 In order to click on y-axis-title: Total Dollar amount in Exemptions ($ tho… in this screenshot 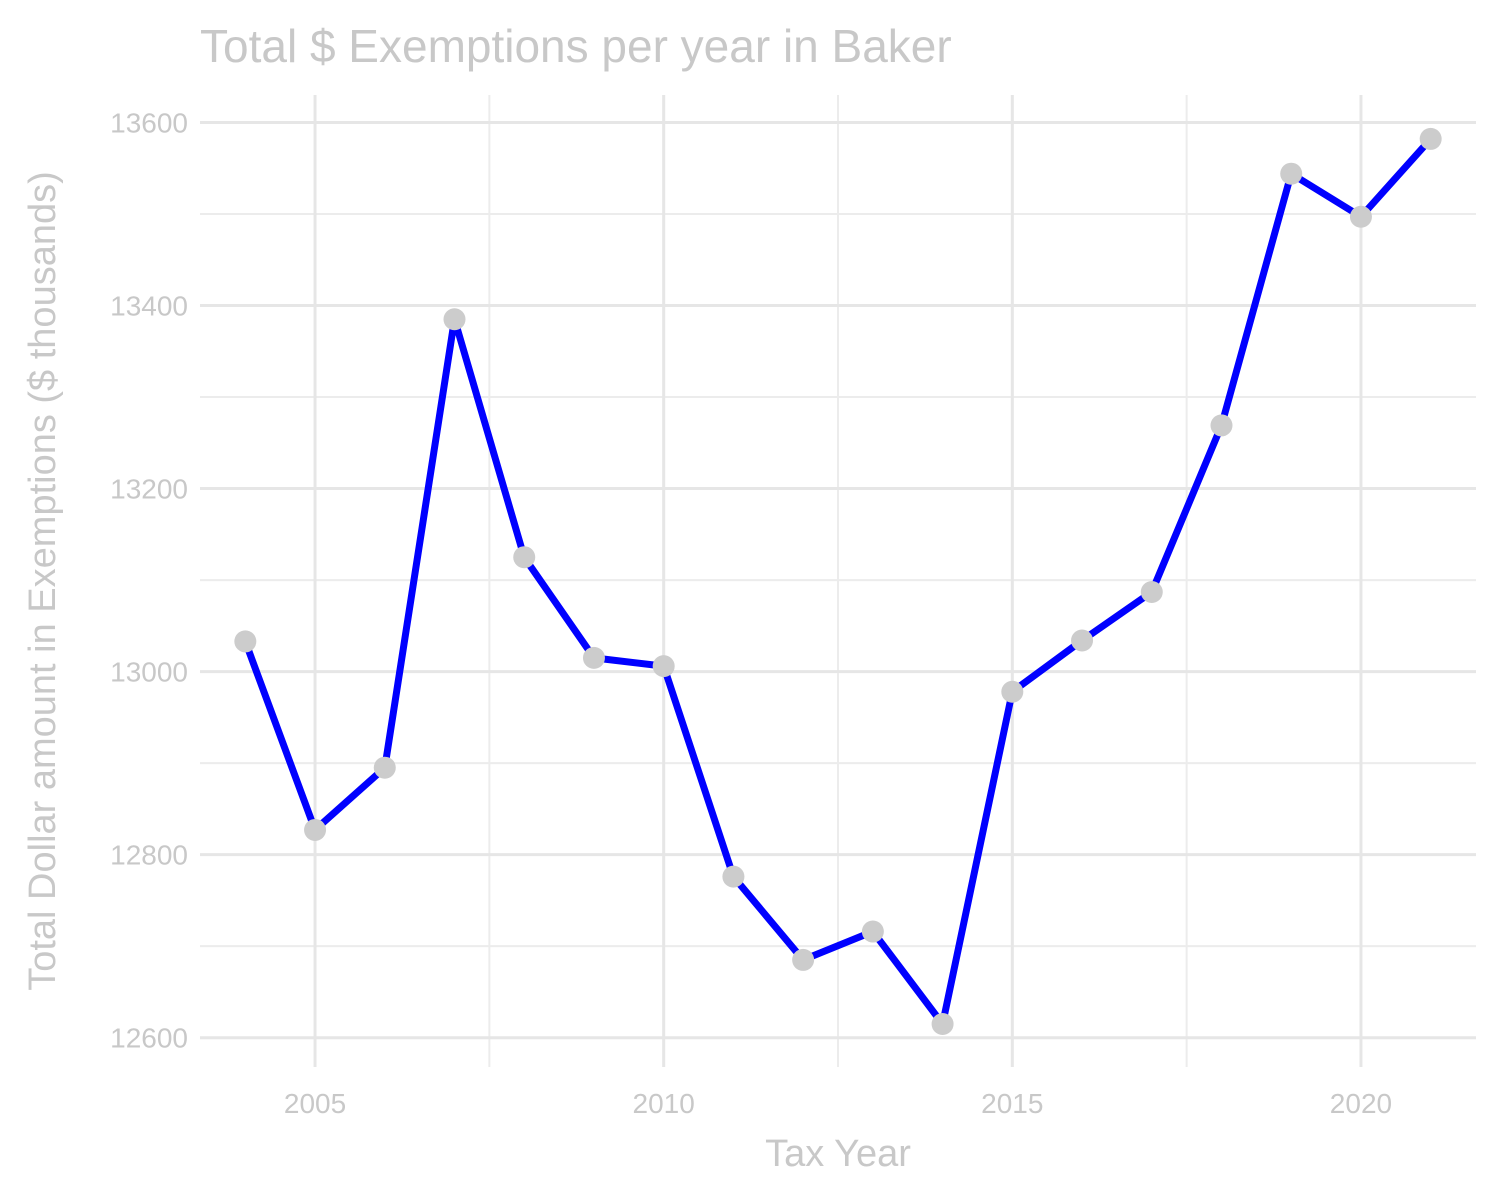, I will do `click(43, 581)`.